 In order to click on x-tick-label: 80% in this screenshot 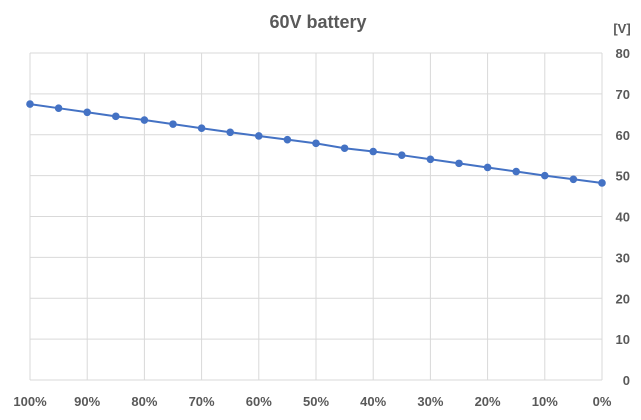, I will do `click(144, 401)`.